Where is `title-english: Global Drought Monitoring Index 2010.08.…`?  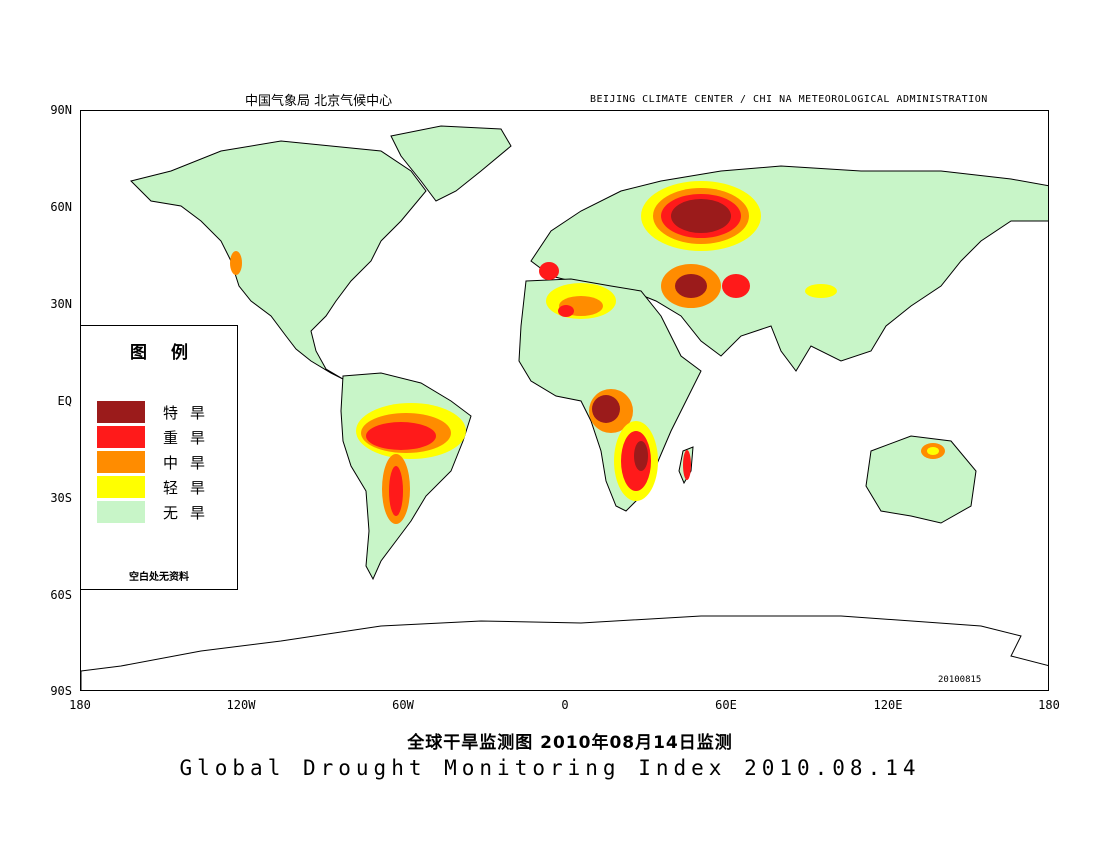
title-english: Global Drought Monitoring Index 2010.08.… is located at coordinates (550, 768).